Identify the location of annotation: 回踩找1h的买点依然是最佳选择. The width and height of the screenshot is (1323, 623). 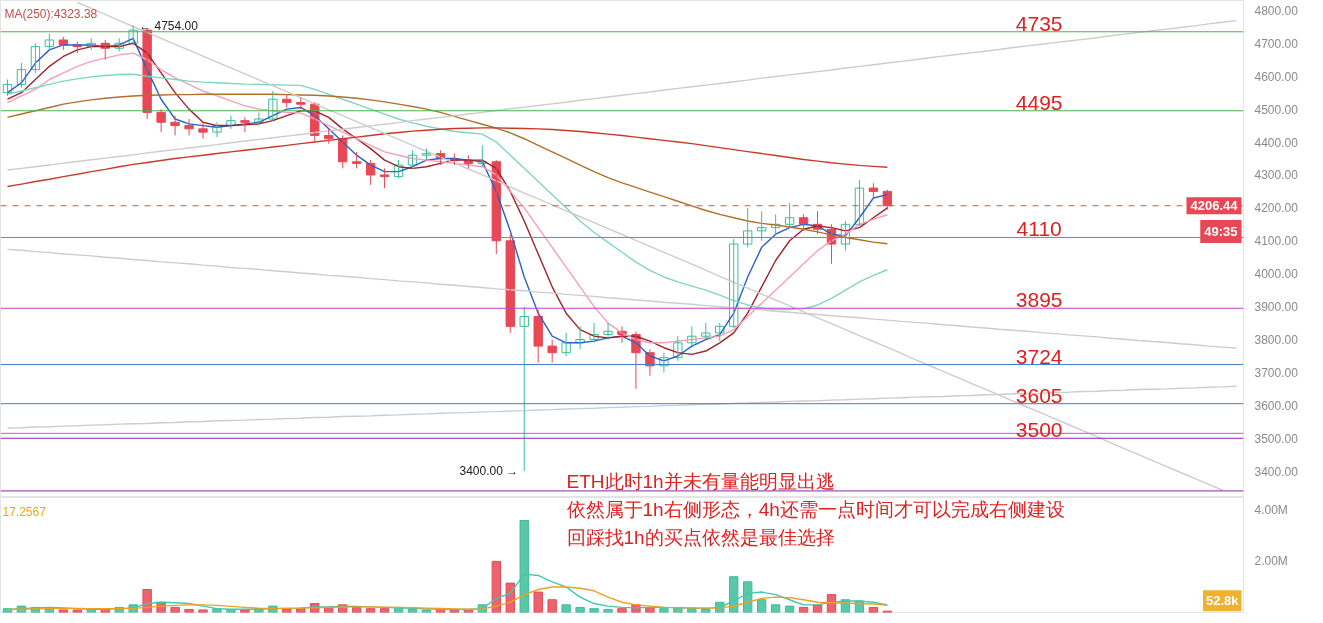
(700, 537).